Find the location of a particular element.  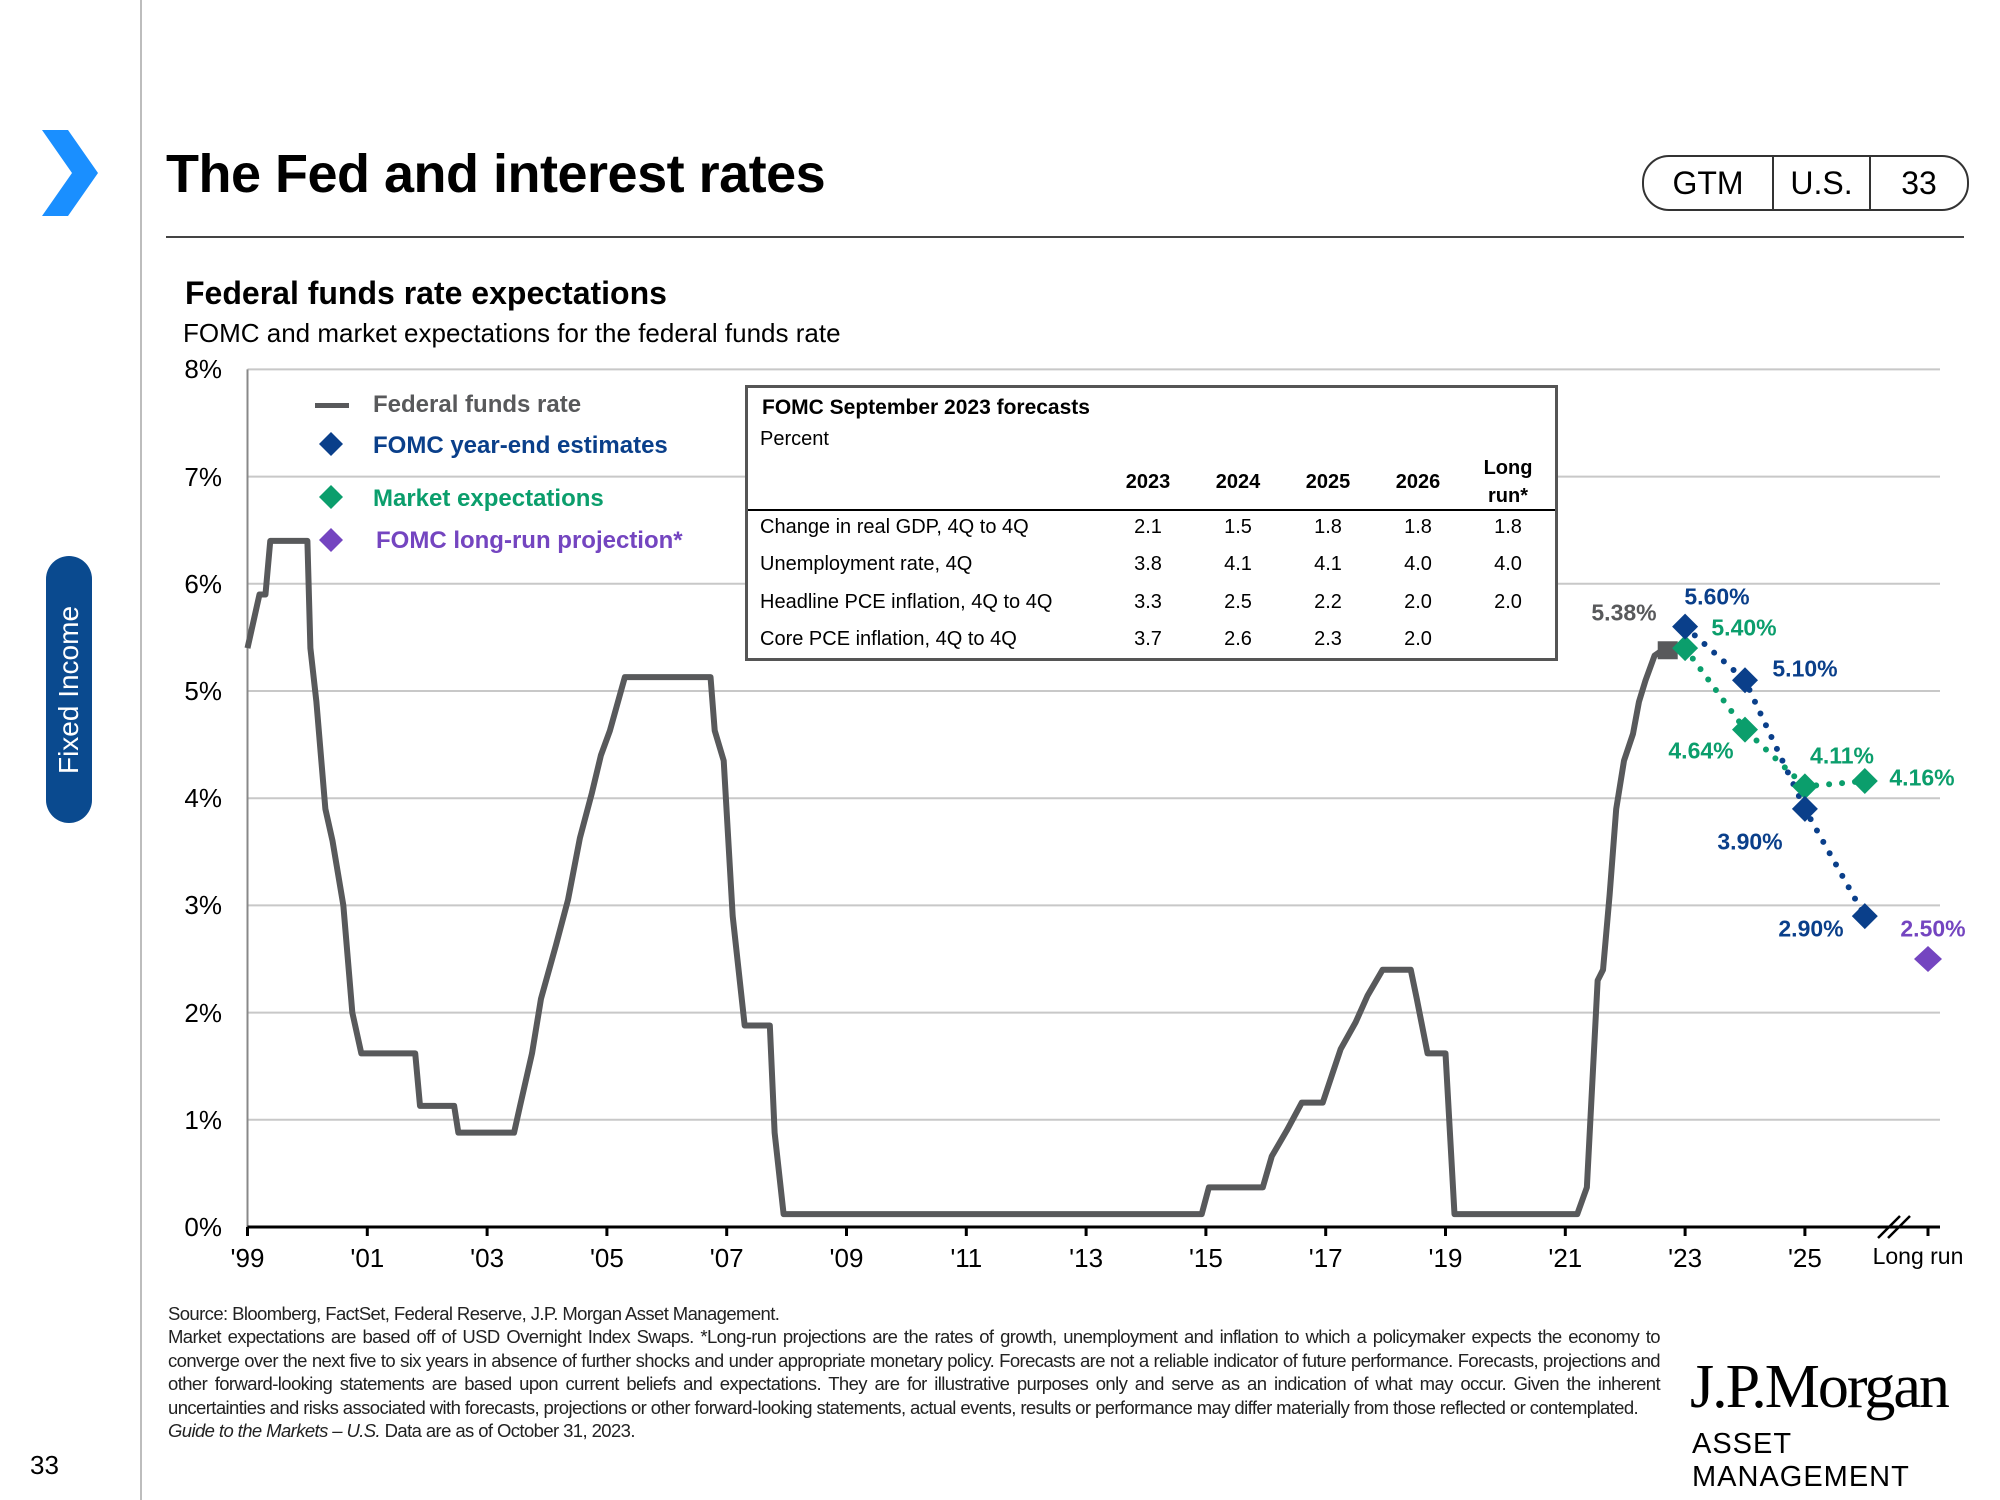

table-cell: 2.5 is located at coordinates (1238, 601).